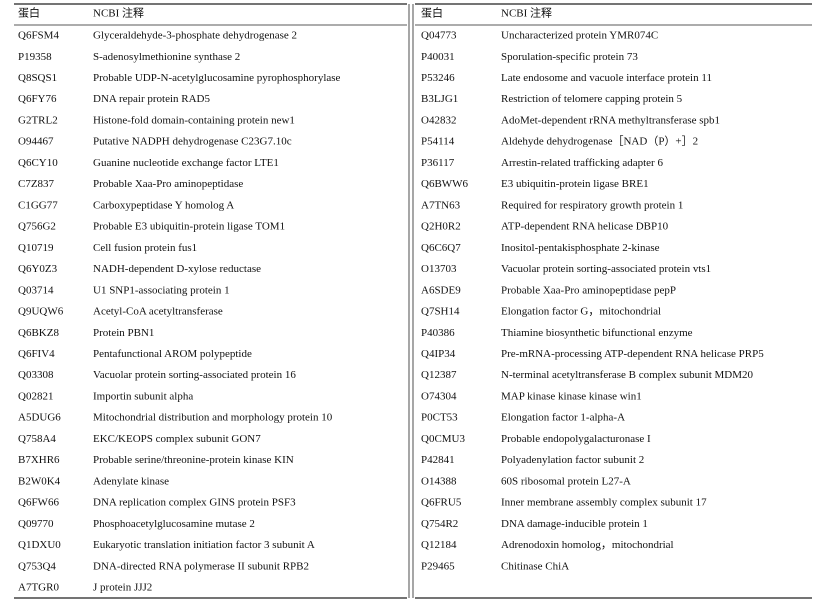 This screenshot has width=821, height=603. I want to click on protein-id: Q6FY76, so click(37, 99).